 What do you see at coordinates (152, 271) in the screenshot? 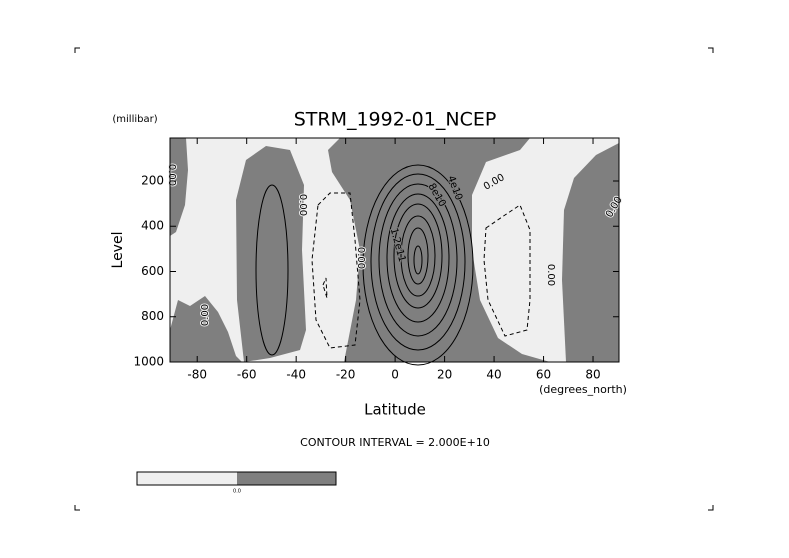
I see `y-tick-label: 600` at bounding box center [152, 271].